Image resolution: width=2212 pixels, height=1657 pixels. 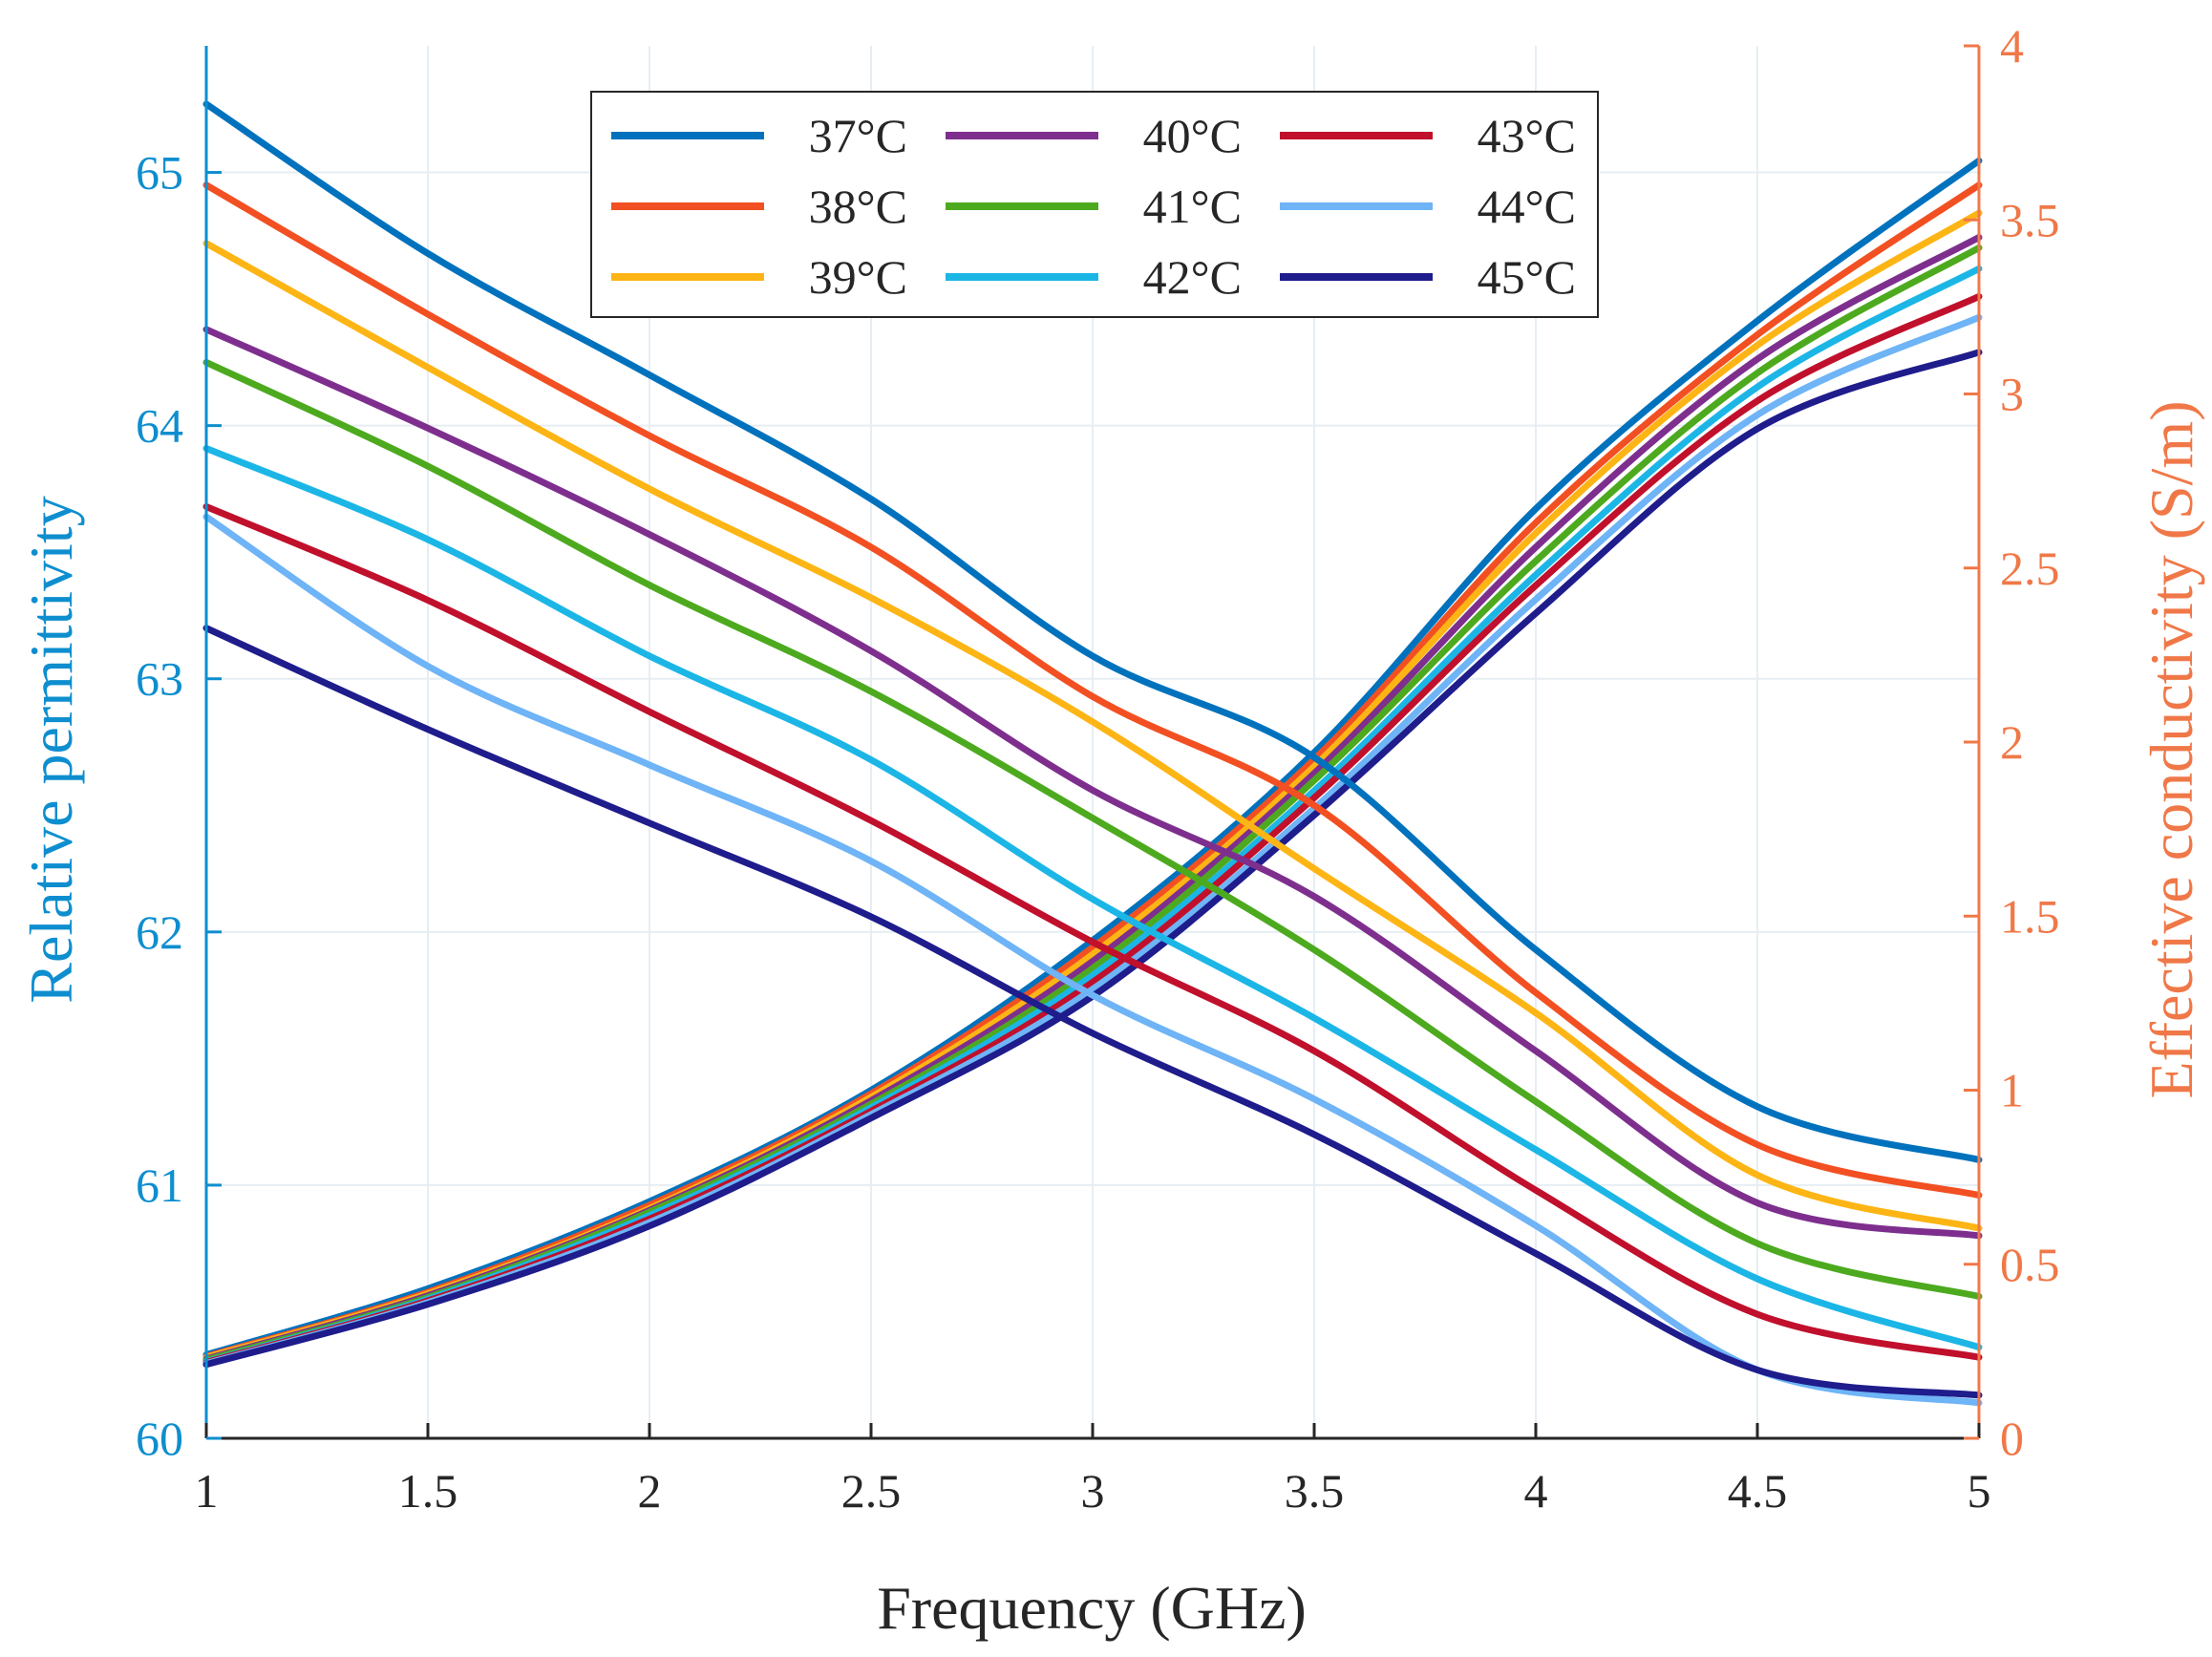 What do you see at coordinates (2012, 1090) in the screenshot?
I see `y-right-tick-label: 1` at bounding box center [2012, 1090].